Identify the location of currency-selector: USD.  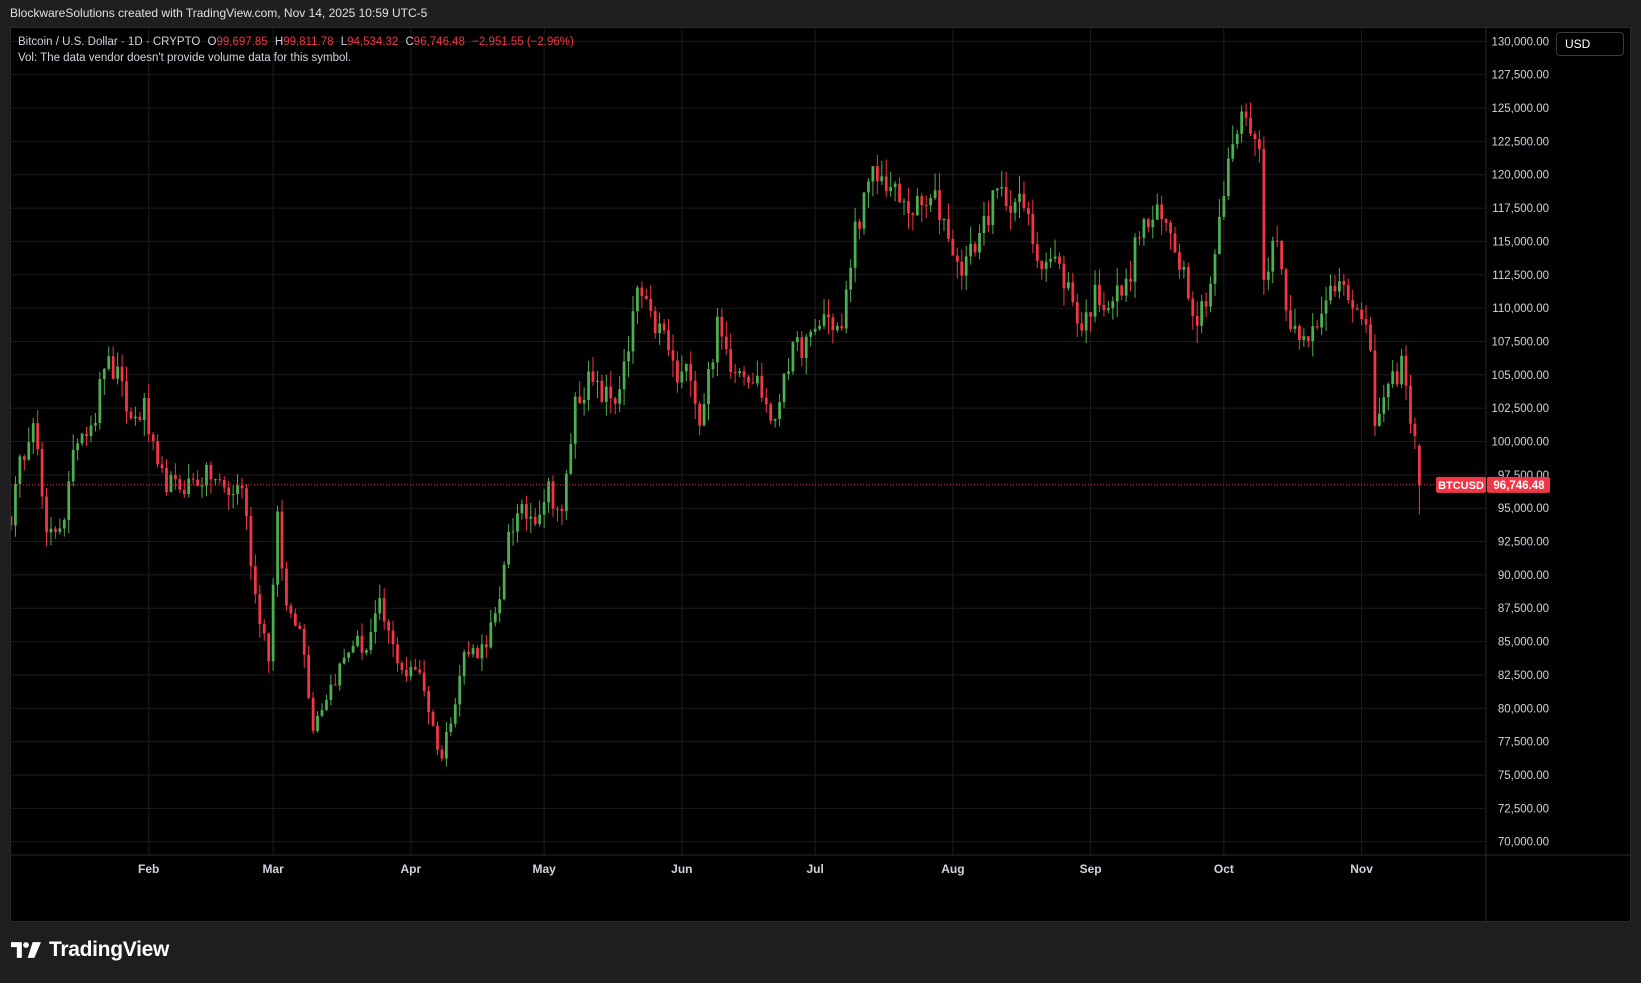
(1590, 44).